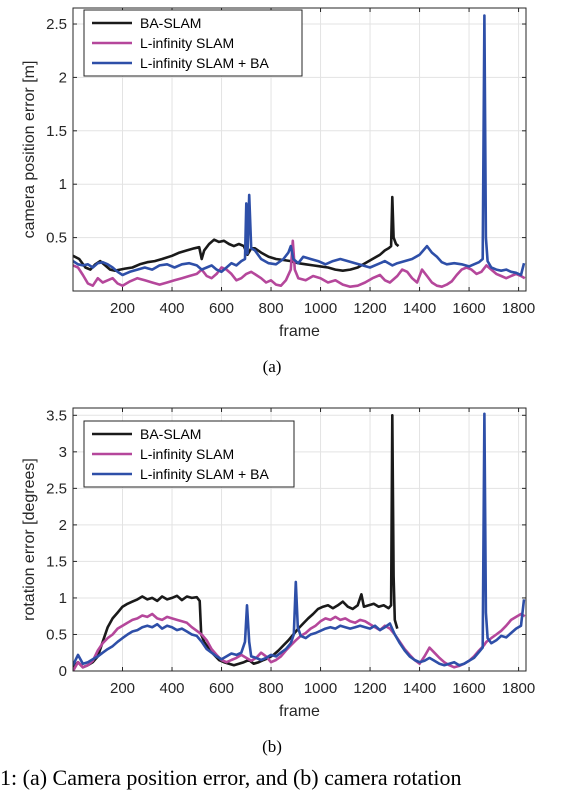 Image resolution: width=572 pixels, height=790 pixels. Describe the element at coordinates (56, 415) in the screenshot. I see `y-tick-label: 3.5` at that location.